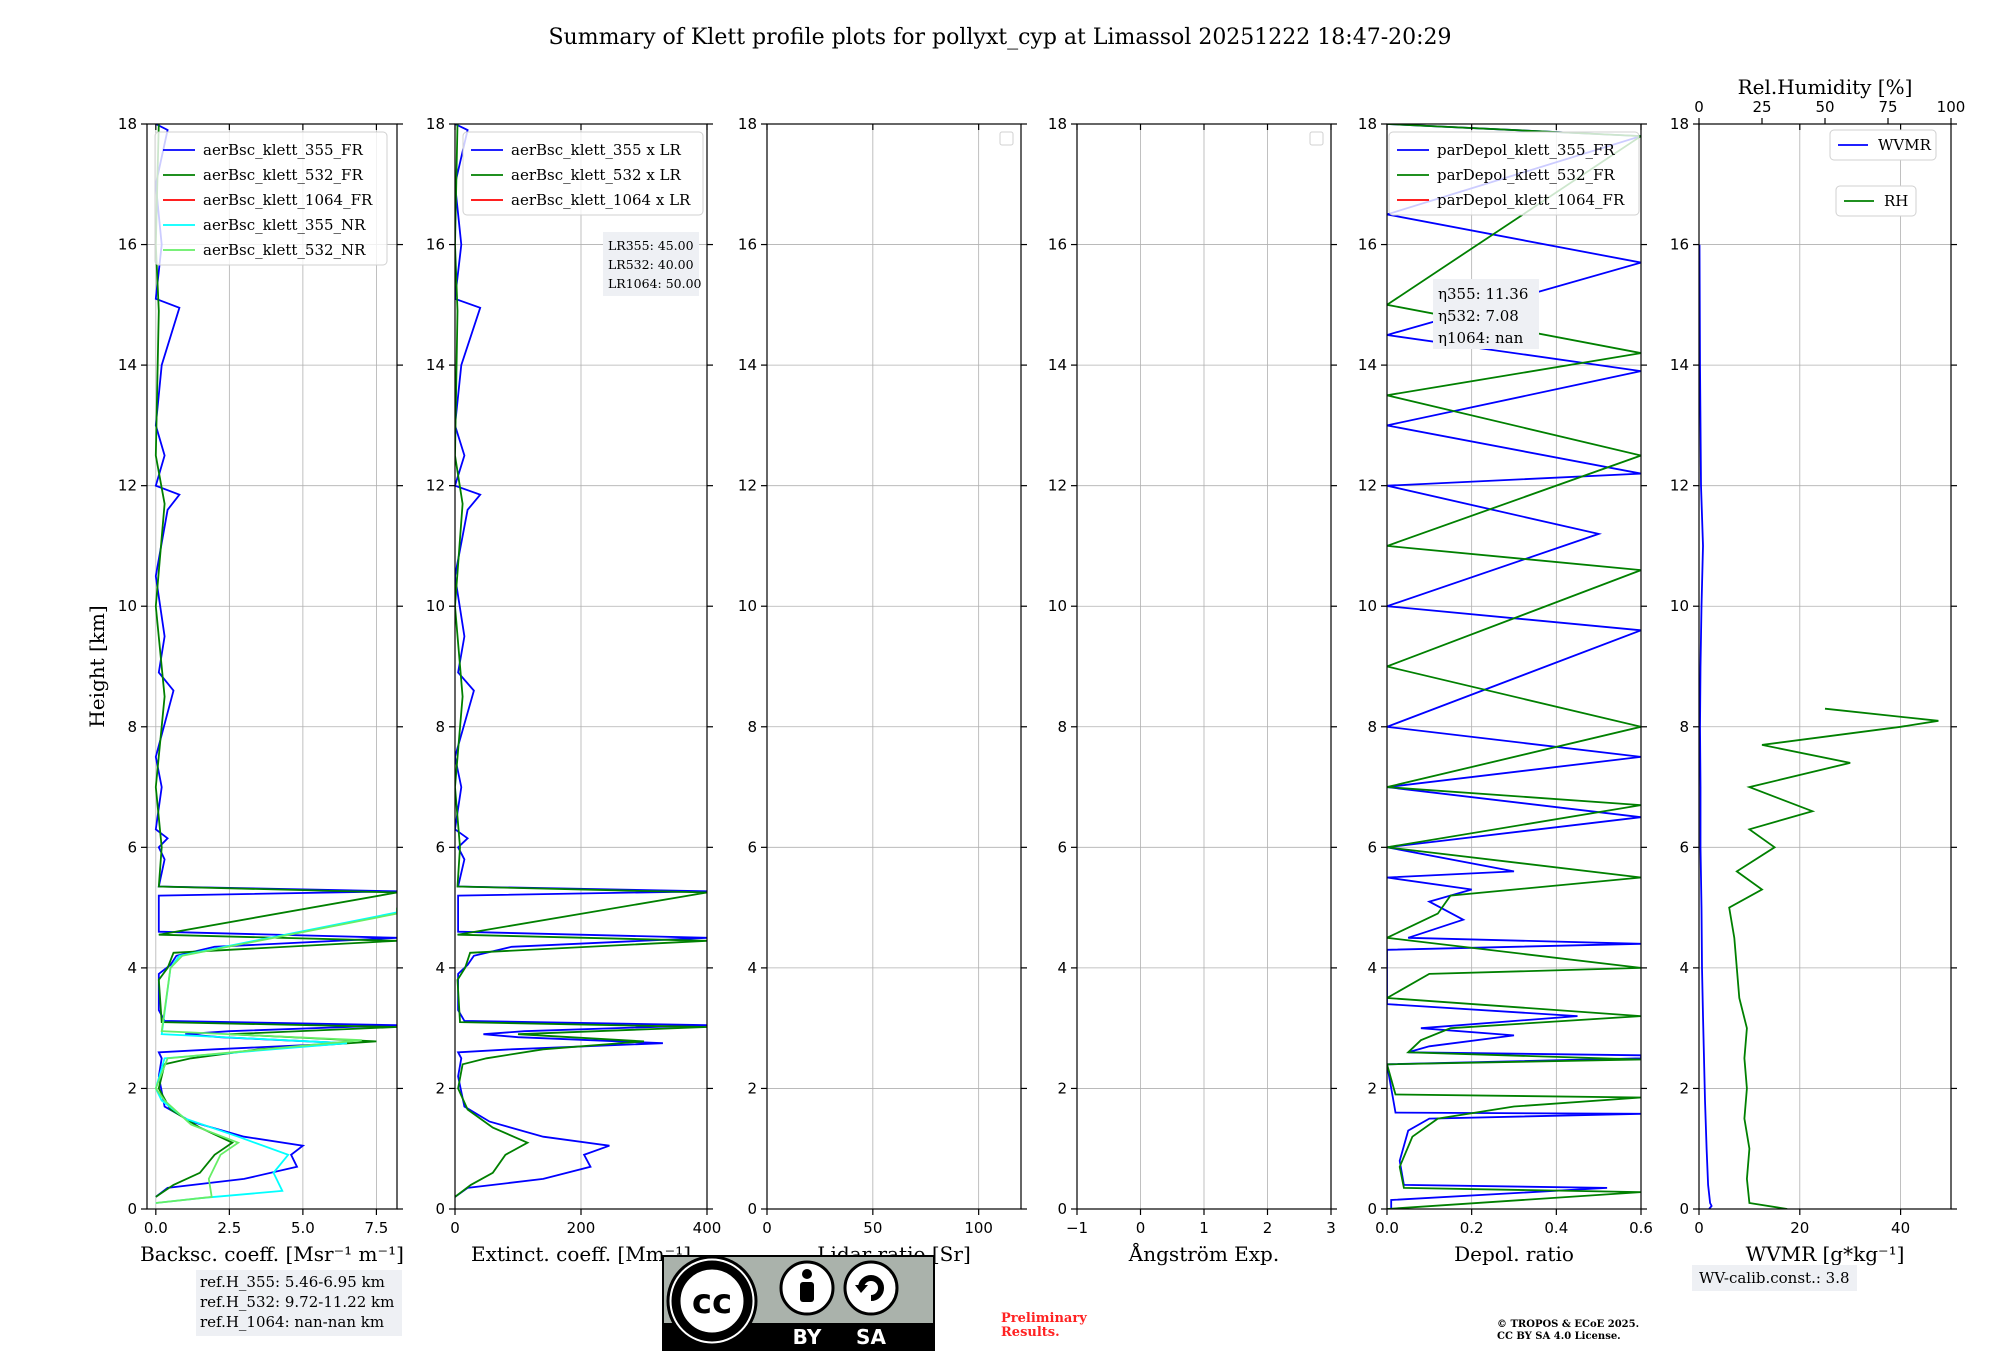 The width and height of the screenshot is (2000, 1360). Describe the element at coordinates (283, 175) in the screenshot. I see `legend-label: aerBsc_klett_532_FR` at that location.